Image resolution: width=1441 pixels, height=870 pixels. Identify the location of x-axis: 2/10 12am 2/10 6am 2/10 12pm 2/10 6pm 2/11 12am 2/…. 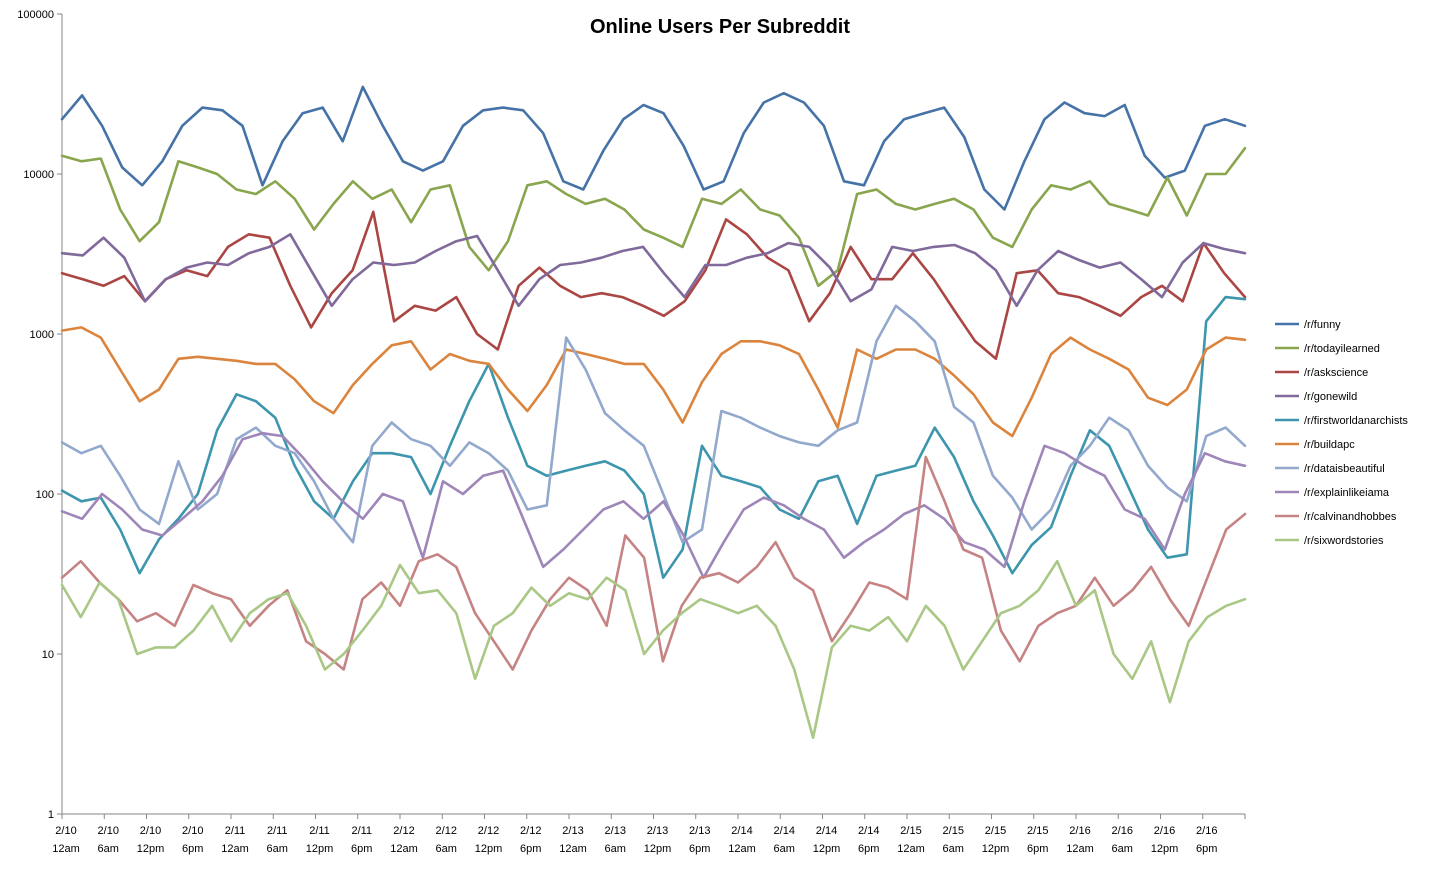
(649, 834).